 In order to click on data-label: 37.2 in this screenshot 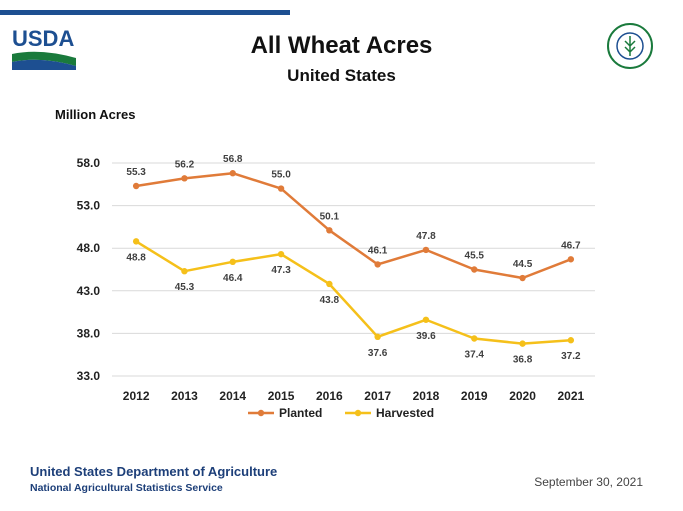, I will do `click(571, 356)`.